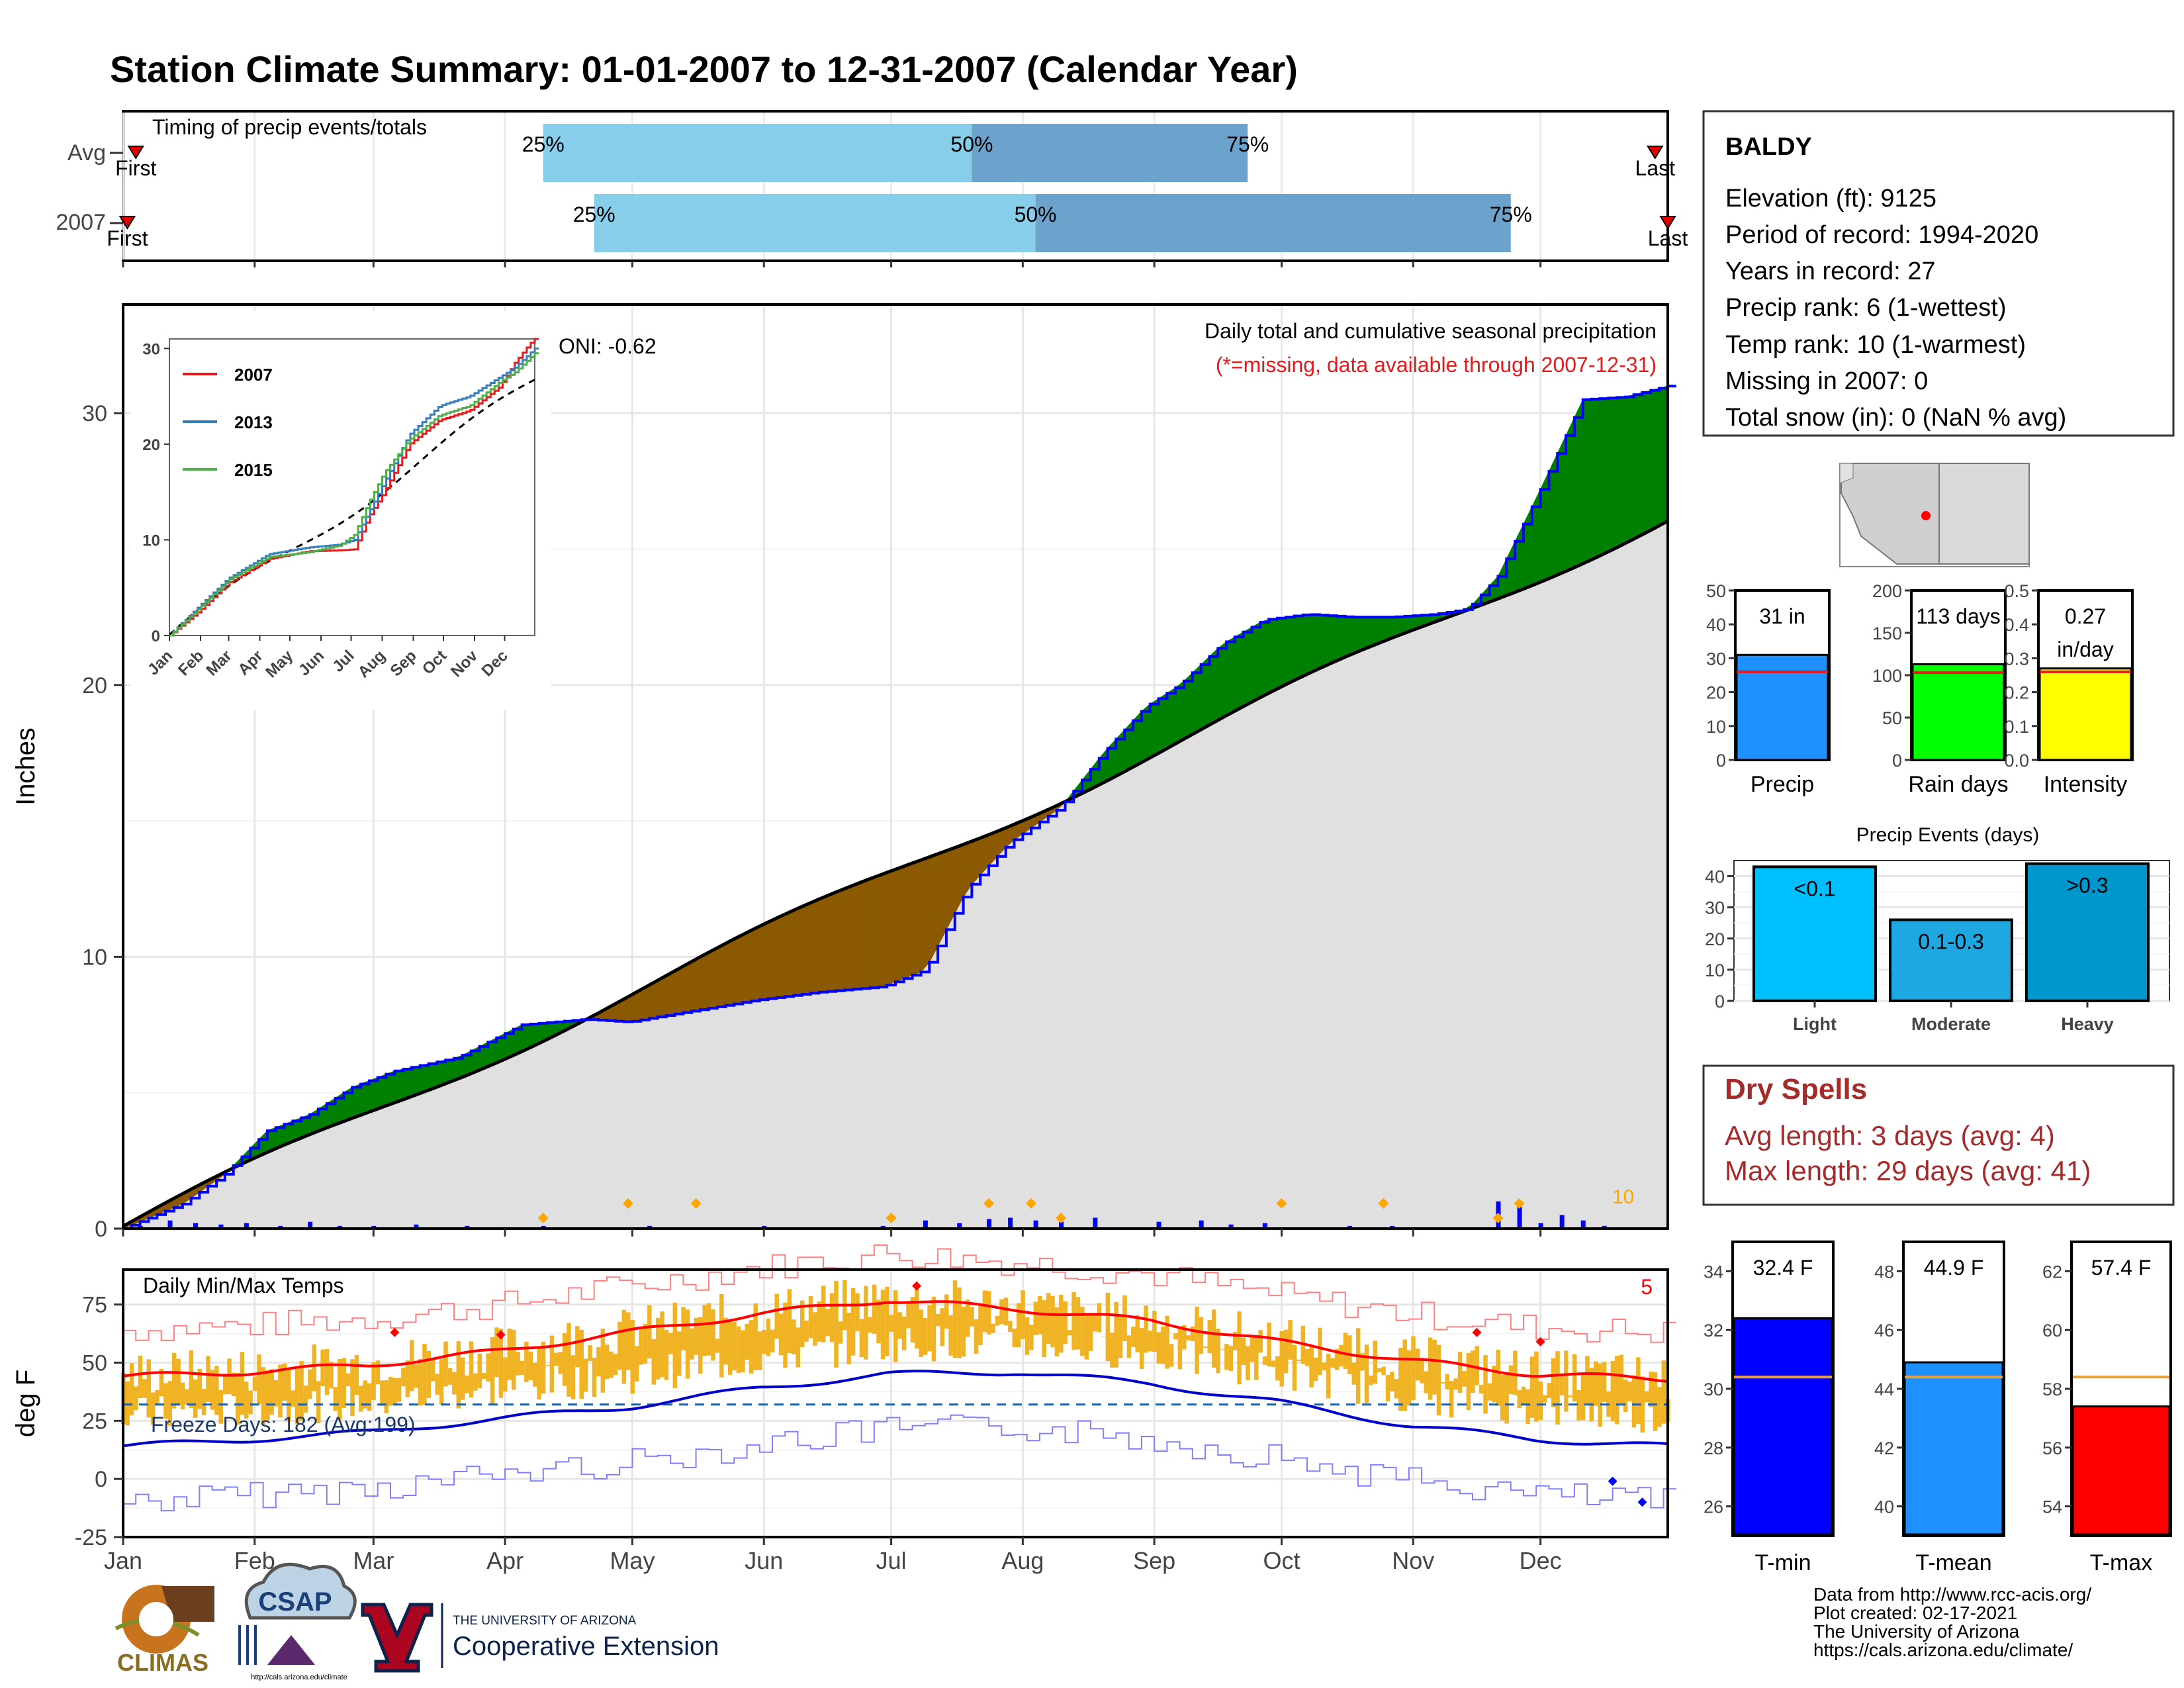 The image size is (2184, 1688). What do you see at coordinates (2052, 1272) in the screenshot?
I see `temp-bar-y-tick-label: 62` at bounding box center [2052, 1272].